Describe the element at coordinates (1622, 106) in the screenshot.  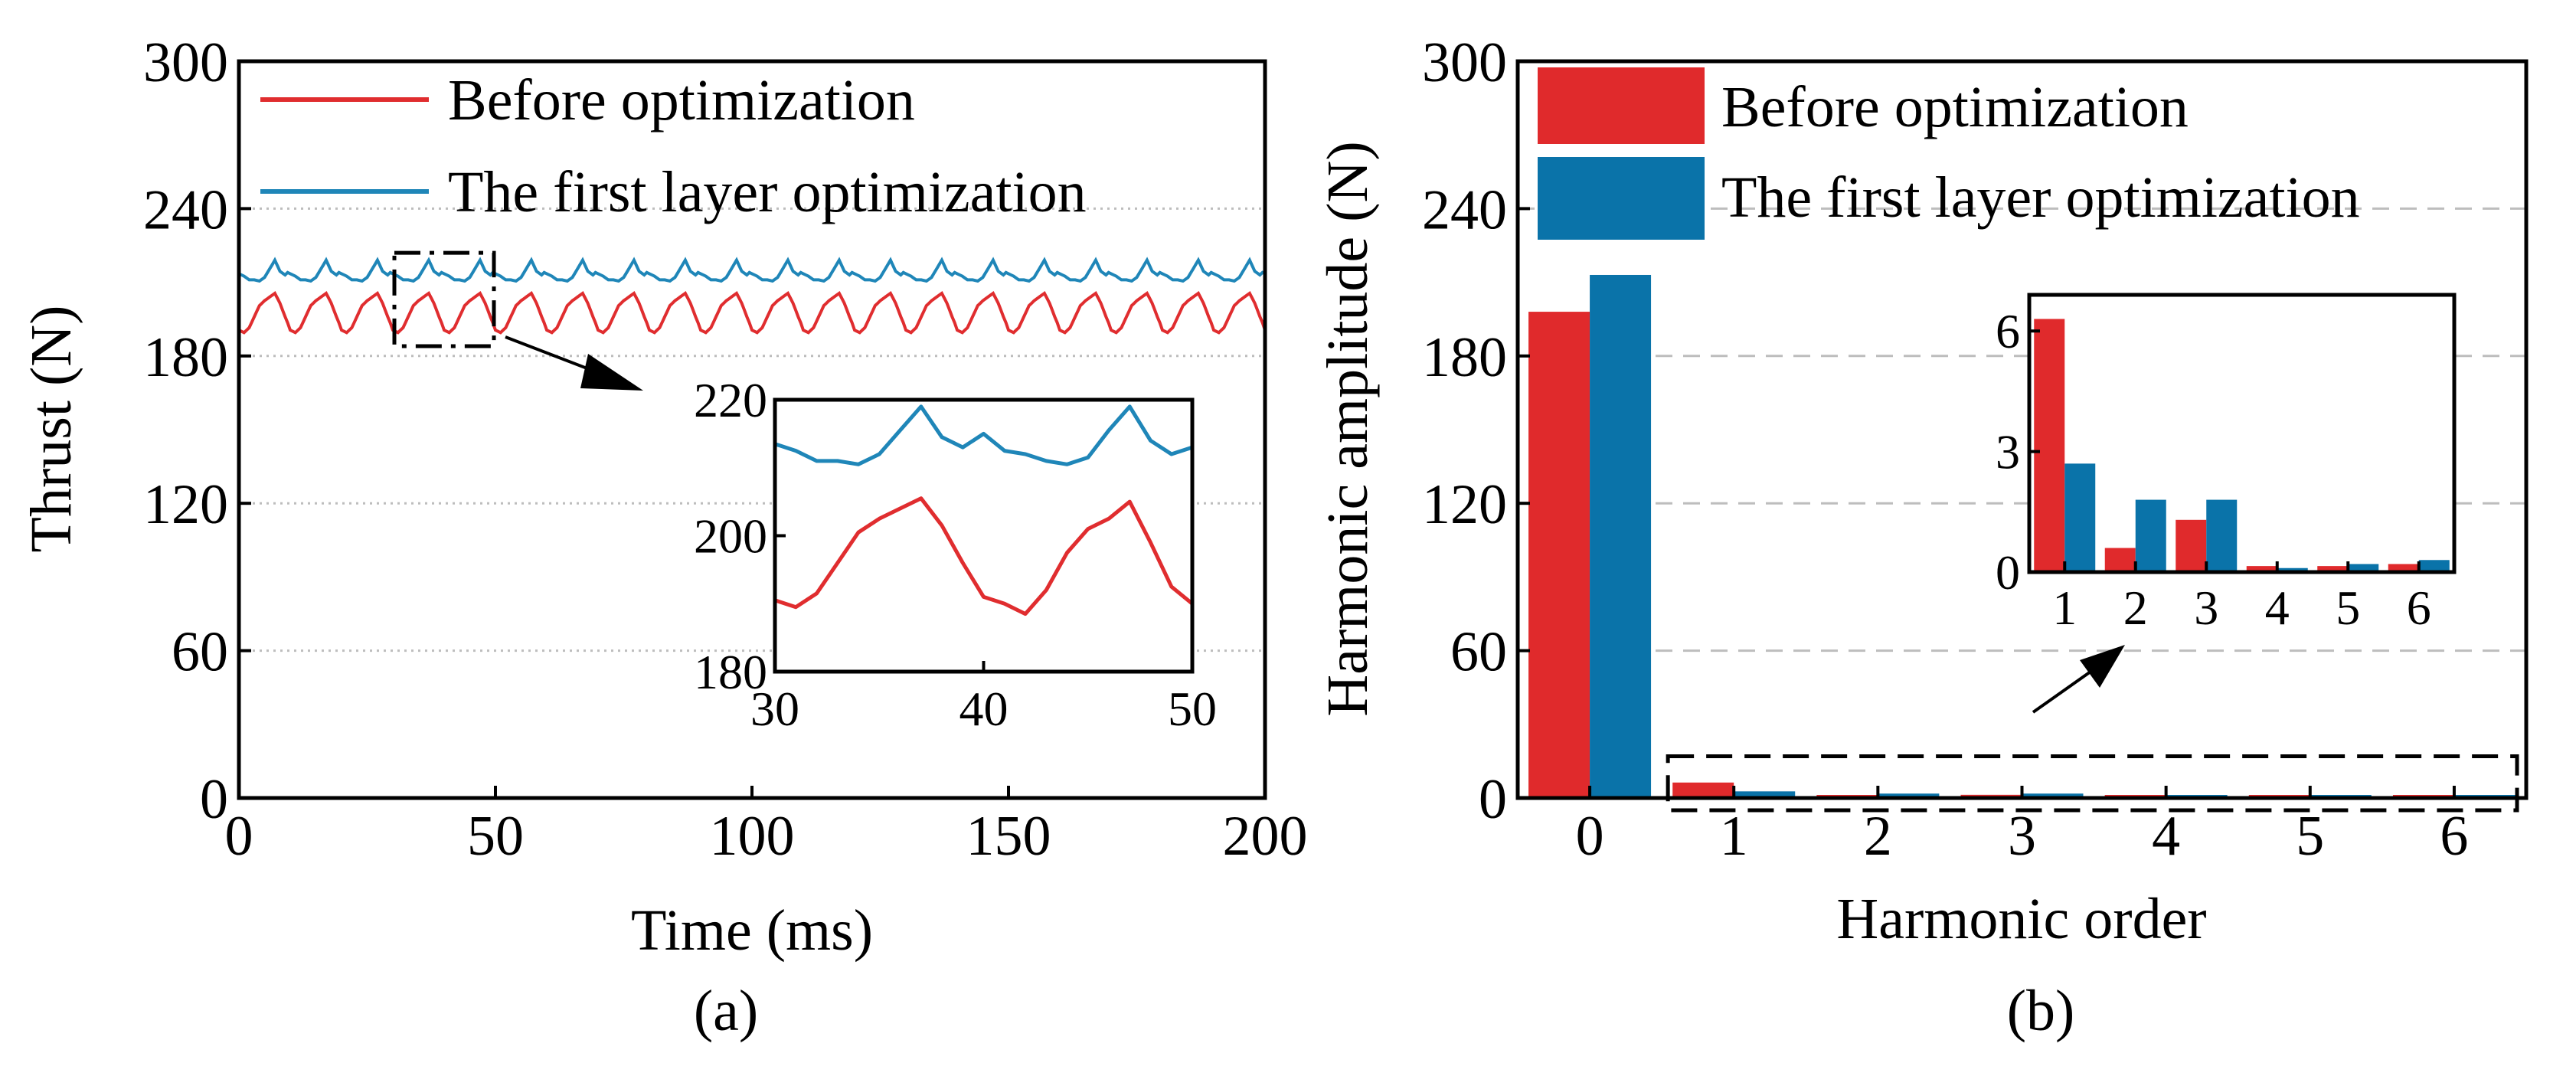
I see `b-legend-swatch-before` at that location.